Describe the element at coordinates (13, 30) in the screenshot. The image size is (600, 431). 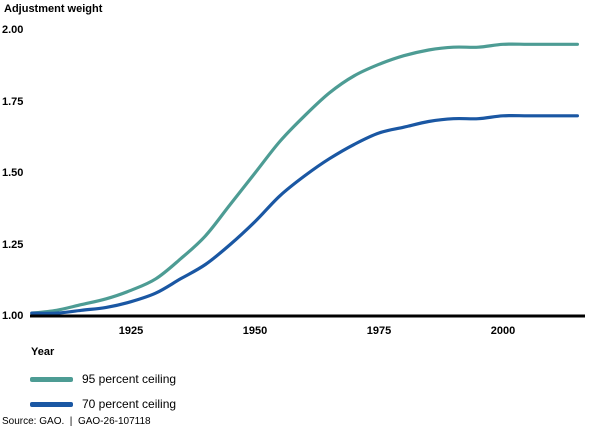
I see `y-tick-label: 2.00` at that location.